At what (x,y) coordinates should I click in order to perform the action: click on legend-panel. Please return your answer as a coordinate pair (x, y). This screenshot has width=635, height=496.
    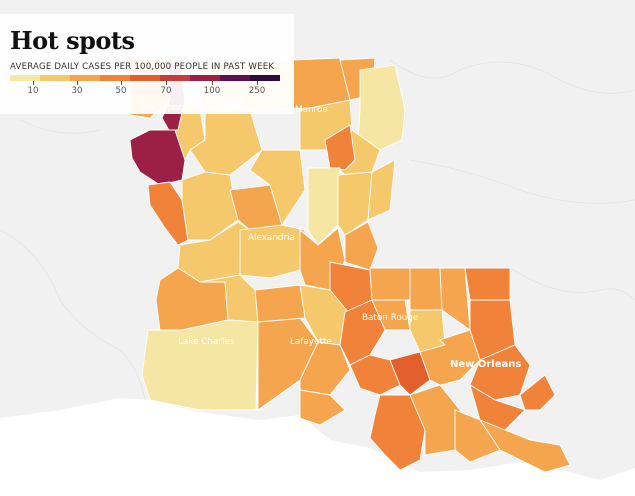
    Looking at the image, I should click on (147, 64).